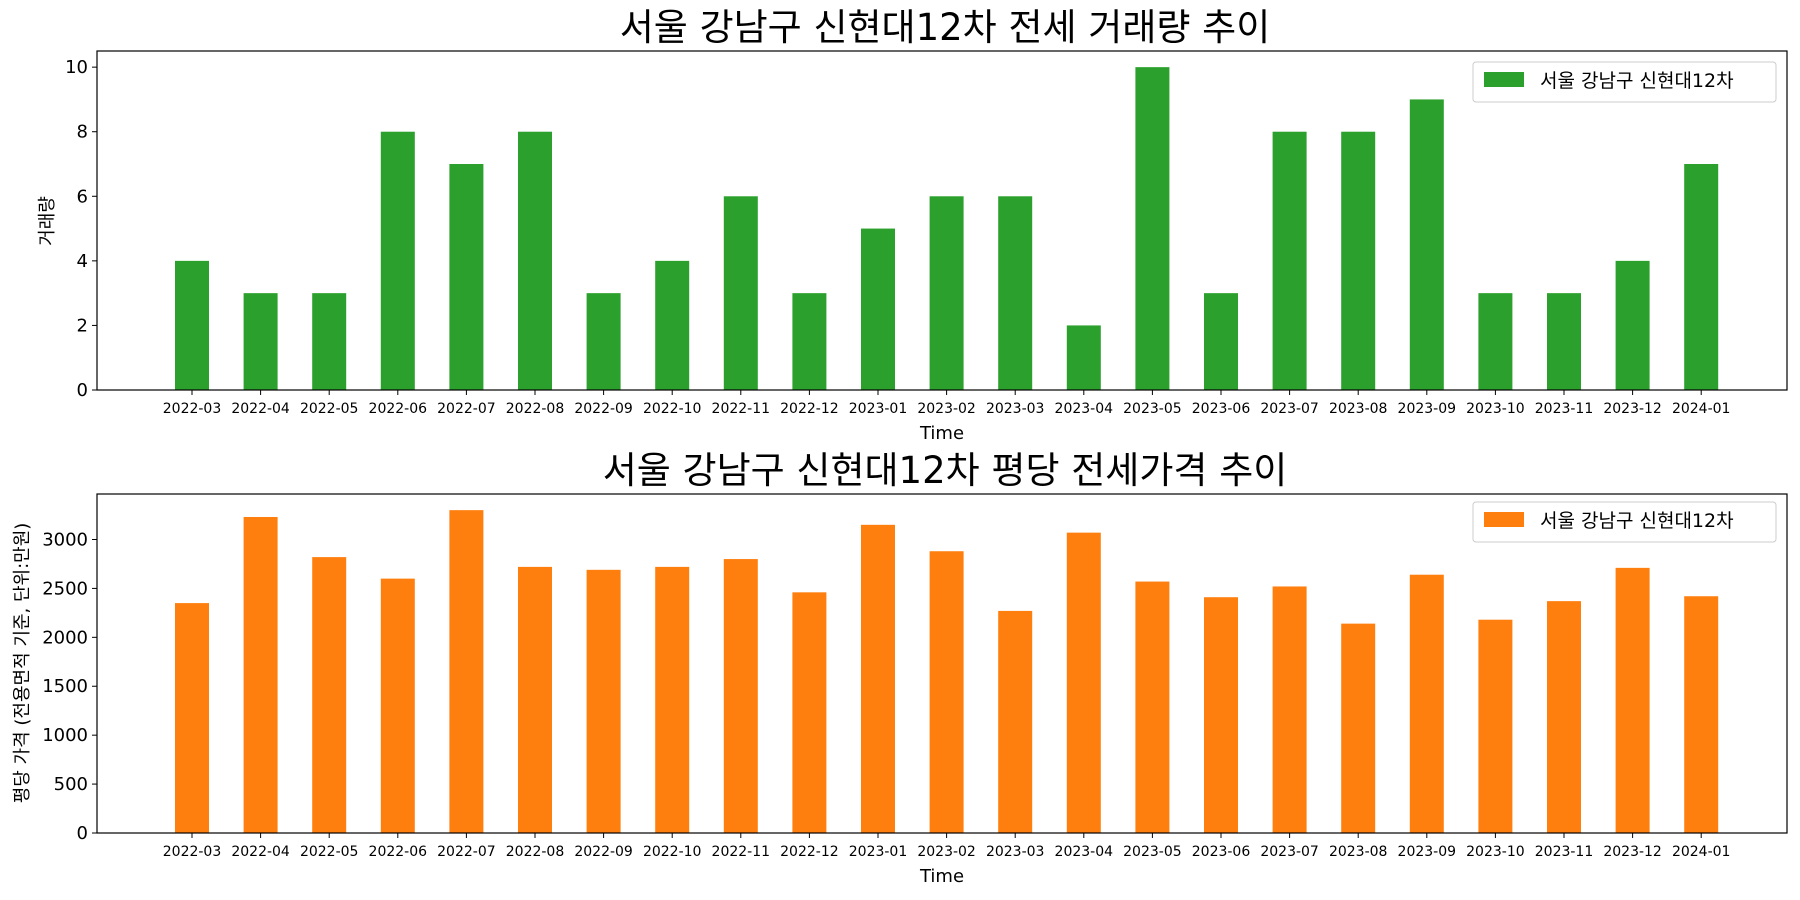 This screenshot has height=900, width=1800. I want to click on x-tick-label: 2022-07, so click(466, 409).